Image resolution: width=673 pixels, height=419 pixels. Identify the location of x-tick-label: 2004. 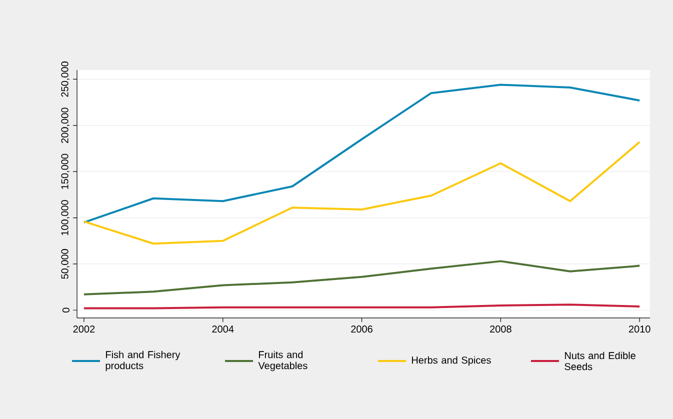
(223, 329).